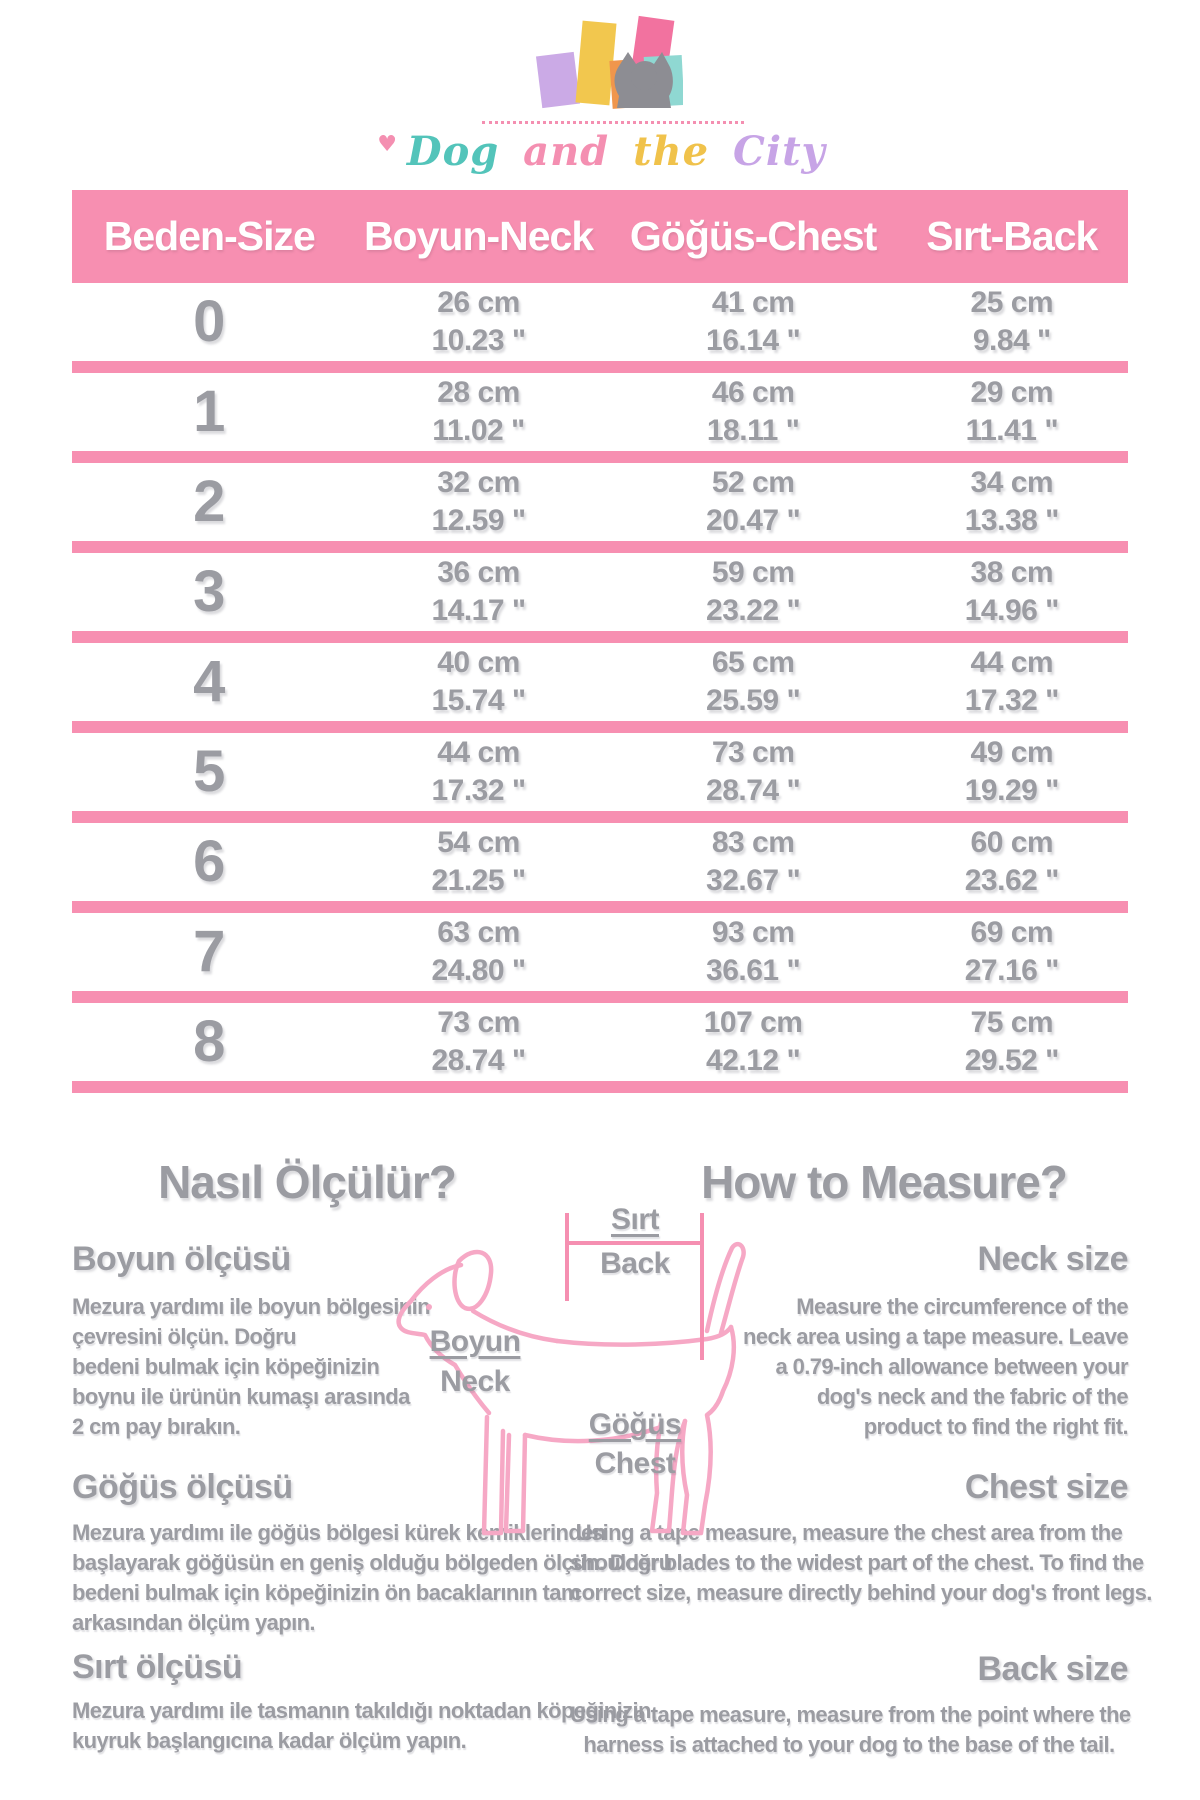 The image size is (1200, 1800). I want to click on back-measure-line-left, so click(567, 1257).